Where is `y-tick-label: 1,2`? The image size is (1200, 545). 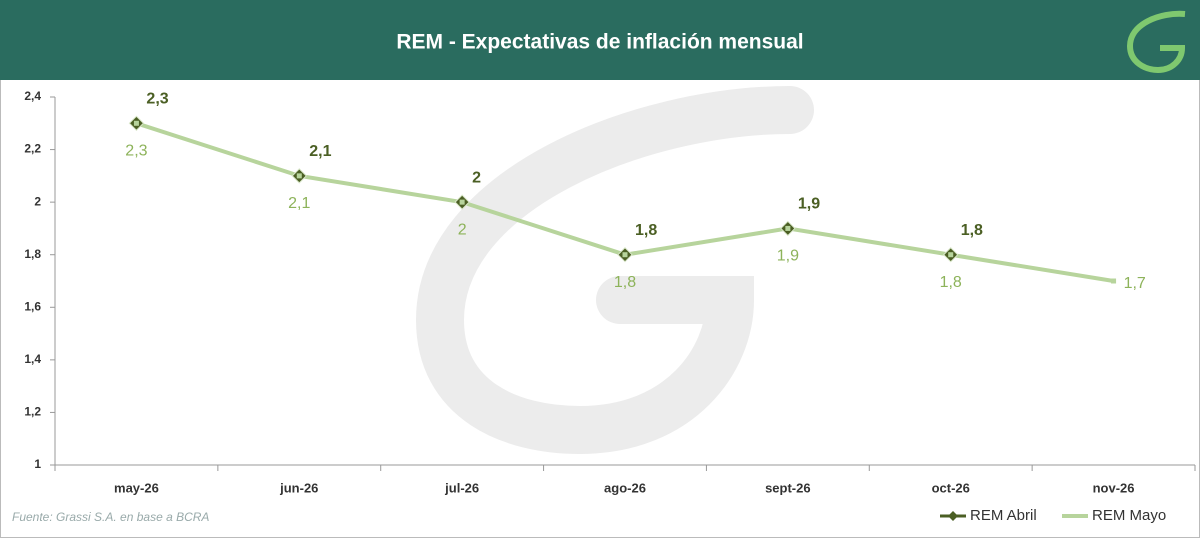 y-tick-label: 1,2 is located at coordinates (32, 412).